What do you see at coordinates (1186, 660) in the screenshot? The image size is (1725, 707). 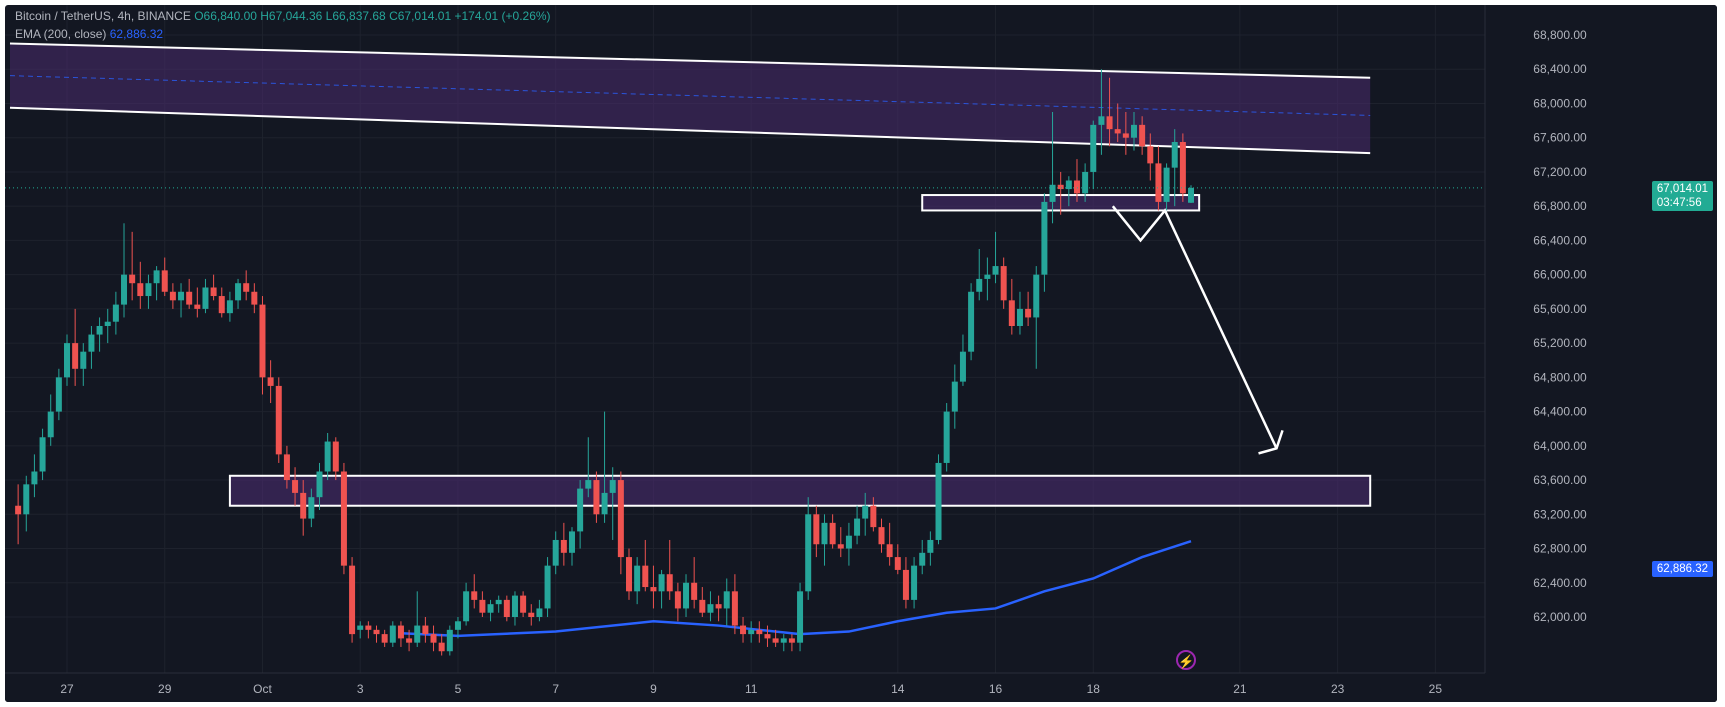 I see `lightning-icon: ⚡` at bounding box center [1186, 660].